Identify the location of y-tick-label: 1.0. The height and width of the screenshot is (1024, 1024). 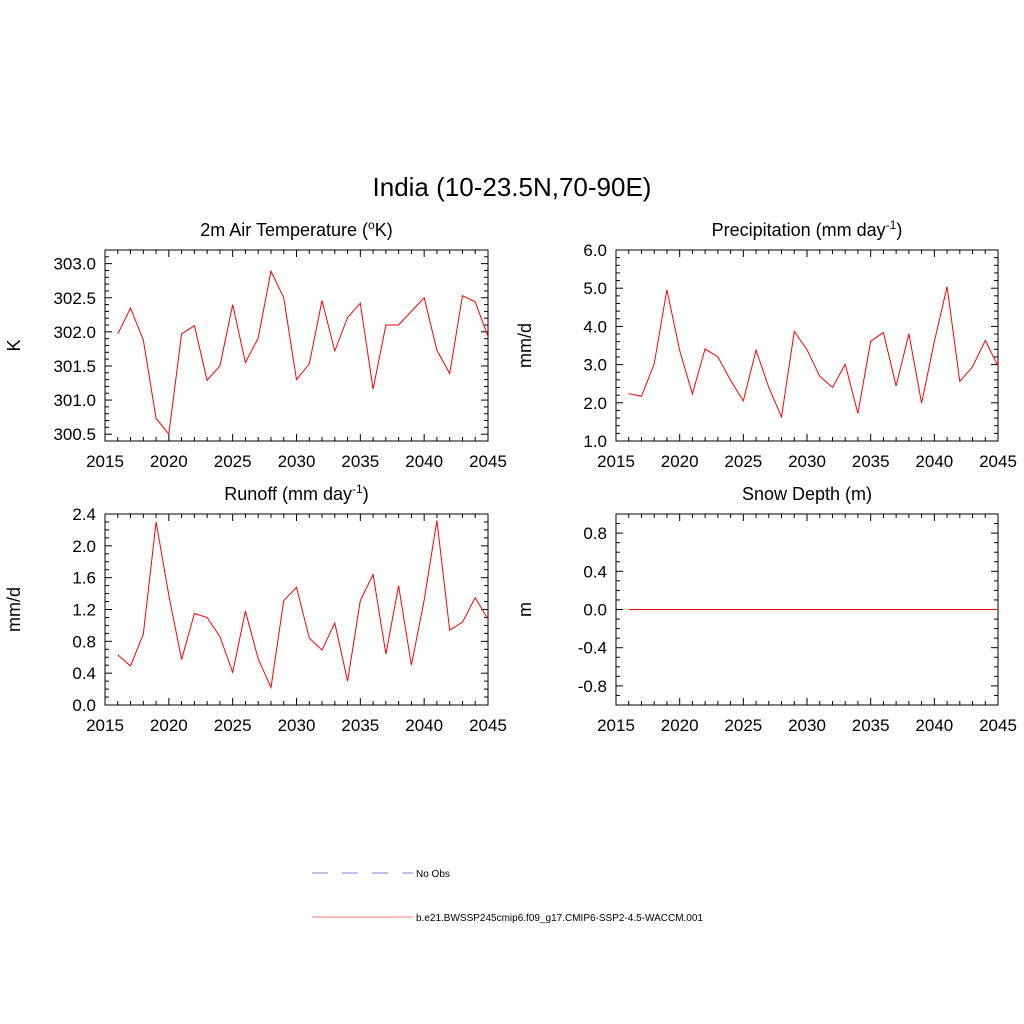
(595, 441).